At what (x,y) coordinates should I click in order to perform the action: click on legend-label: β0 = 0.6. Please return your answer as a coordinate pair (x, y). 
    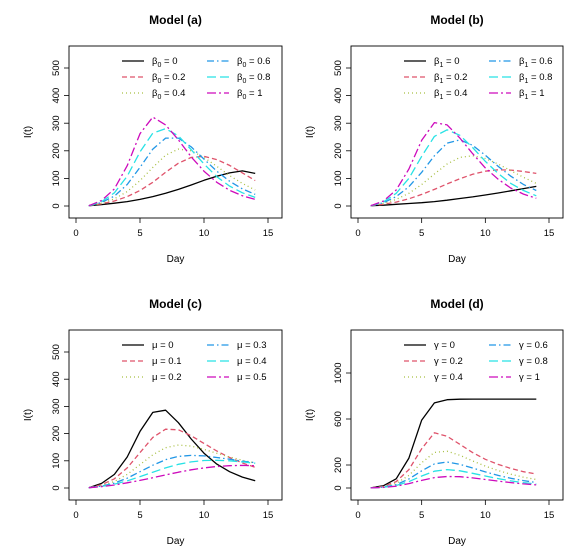
    Looking at the image, I should click on (253, 62).